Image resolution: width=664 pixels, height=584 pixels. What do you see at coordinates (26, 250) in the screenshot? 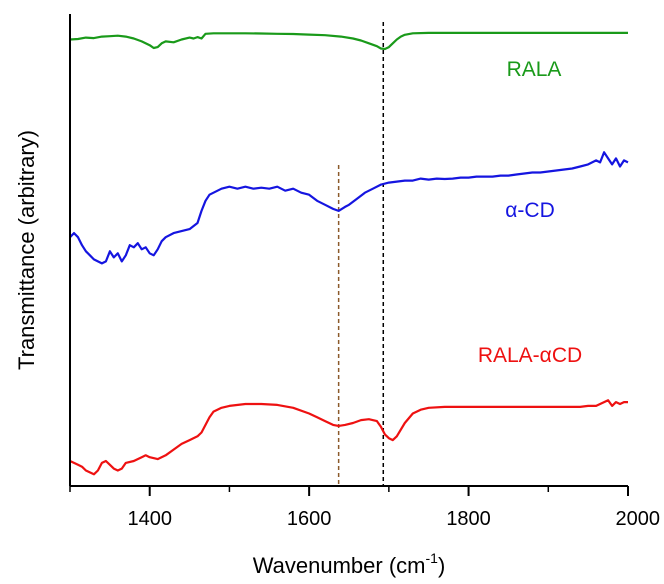
I see `y-axis-label: Transmittance (arbitrary)` at bounding box center [26, 250].